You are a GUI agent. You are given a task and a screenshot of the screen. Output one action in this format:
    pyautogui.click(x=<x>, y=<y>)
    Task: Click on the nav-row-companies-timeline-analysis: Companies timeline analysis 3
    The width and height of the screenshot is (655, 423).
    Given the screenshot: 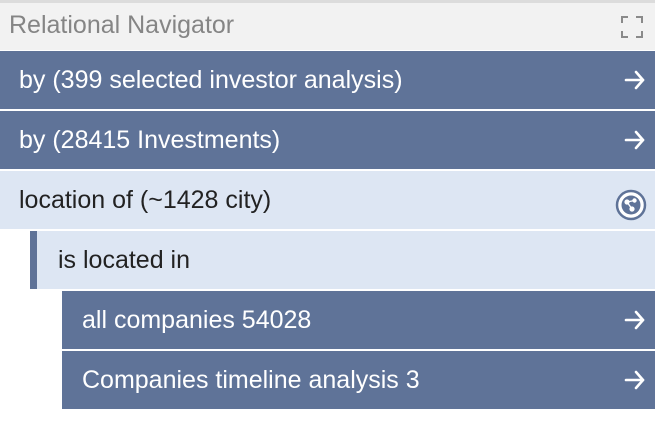 What is the action you would take?
    pyautogui.click(x=358, y=380)
    